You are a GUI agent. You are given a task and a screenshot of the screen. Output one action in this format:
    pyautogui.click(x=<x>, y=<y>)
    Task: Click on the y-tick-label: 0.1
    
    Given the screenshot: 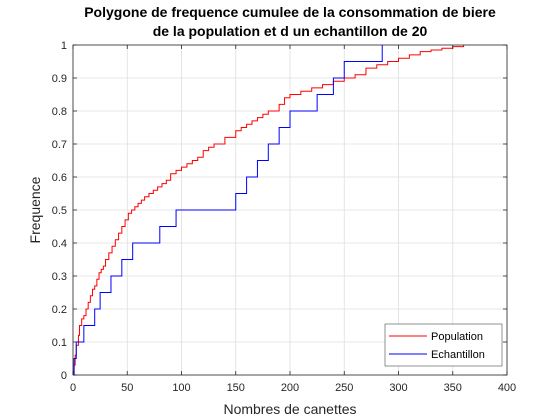 What is the action you would take?
    pyautogui.click(x=59, y=343)
    